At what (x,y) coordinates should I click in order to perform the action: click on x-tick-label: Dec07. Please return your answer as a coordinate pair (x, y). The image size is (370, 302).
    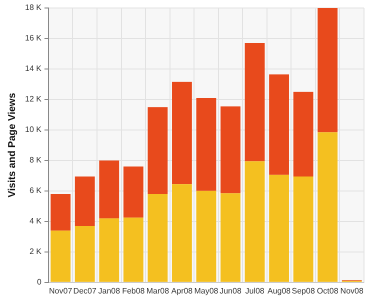
    Looking at the image, I should click on (85, 291).